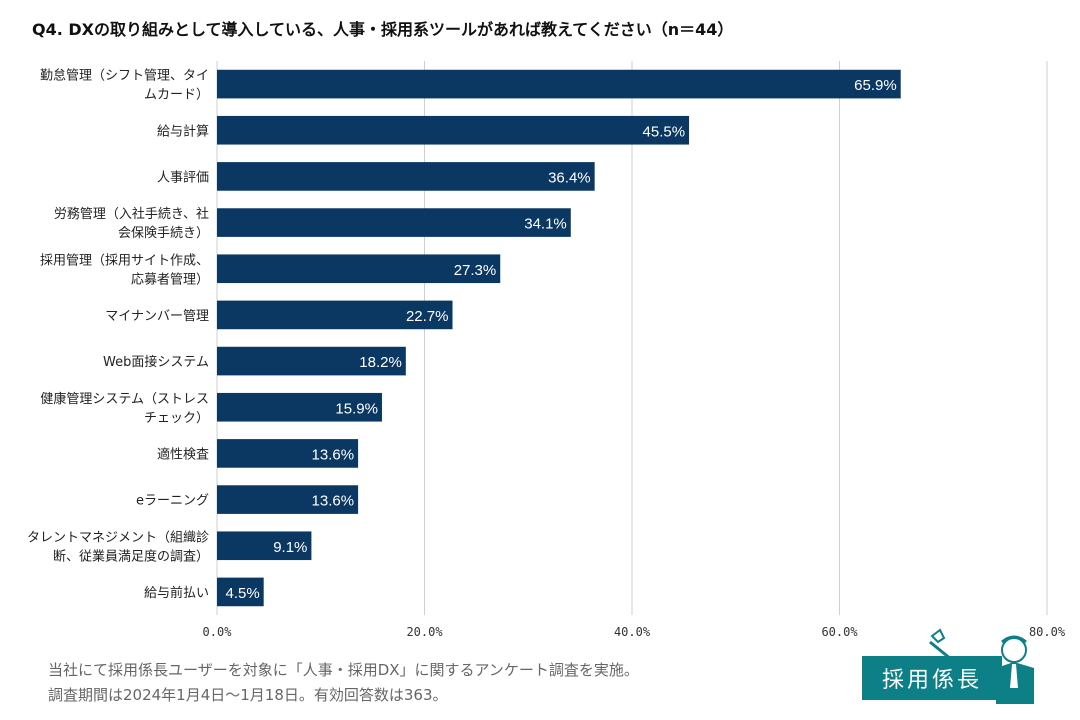  What do you see at coordinates (157, 316) in the screenshot?
I see `category-label: マイナンバー管理` at bounding box center [157, 316].